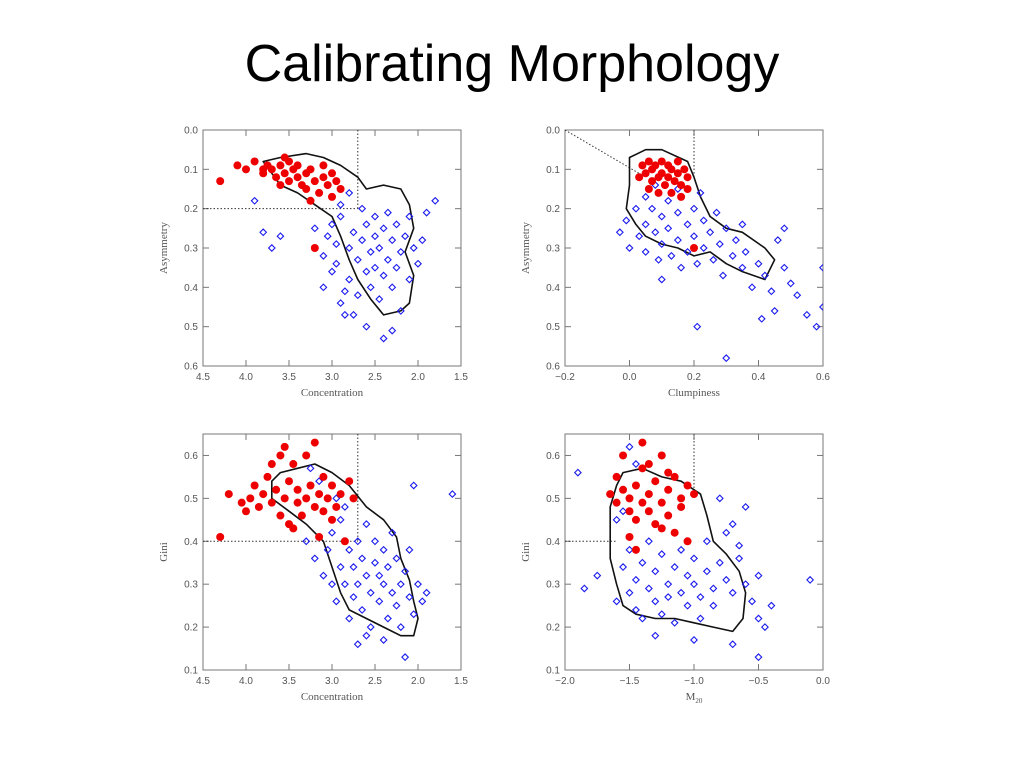 Image resolution: width=1024 pixels, height=768 pixels. Describe the element at coordinates (553, 456) in the screenshot. I see `y-tick-label: 0.6` at that location.